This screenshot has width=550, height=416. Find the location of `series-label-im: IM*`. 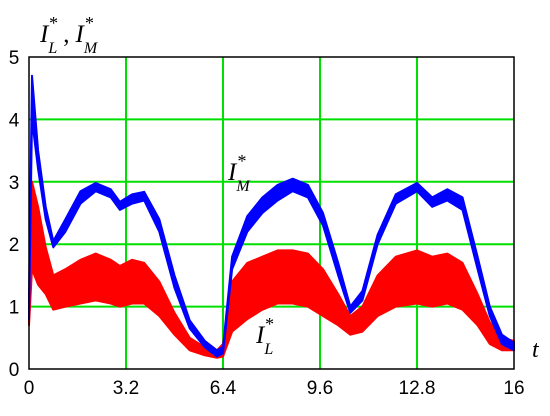

series-label-im: IM* is located at coordinates (239, 173).